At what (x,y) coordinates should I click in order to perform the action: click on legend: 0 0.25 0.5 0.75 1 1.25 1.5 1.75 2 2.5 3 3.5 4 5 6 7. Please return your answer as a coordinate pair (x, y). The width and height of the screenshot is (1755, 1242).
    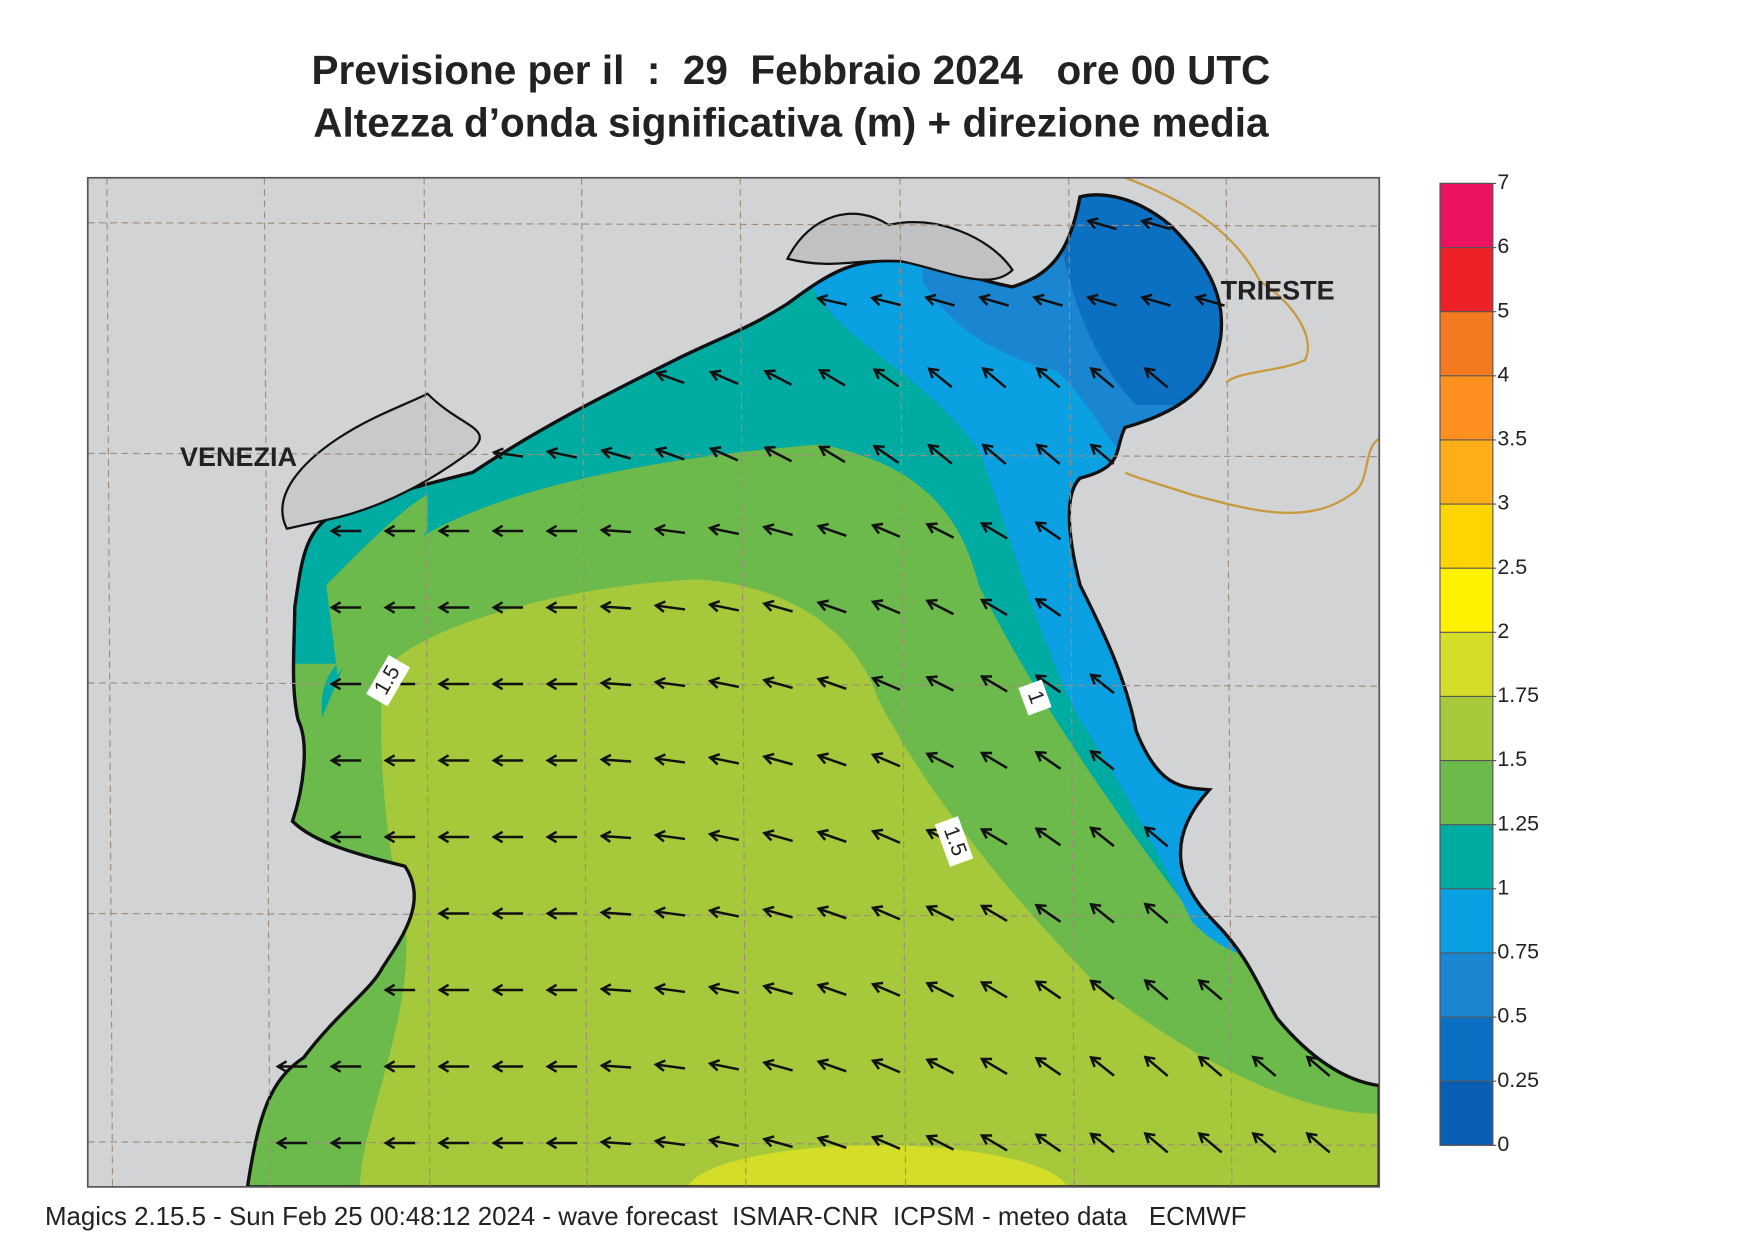
    Looking at the image, I should click on (1489, 663).